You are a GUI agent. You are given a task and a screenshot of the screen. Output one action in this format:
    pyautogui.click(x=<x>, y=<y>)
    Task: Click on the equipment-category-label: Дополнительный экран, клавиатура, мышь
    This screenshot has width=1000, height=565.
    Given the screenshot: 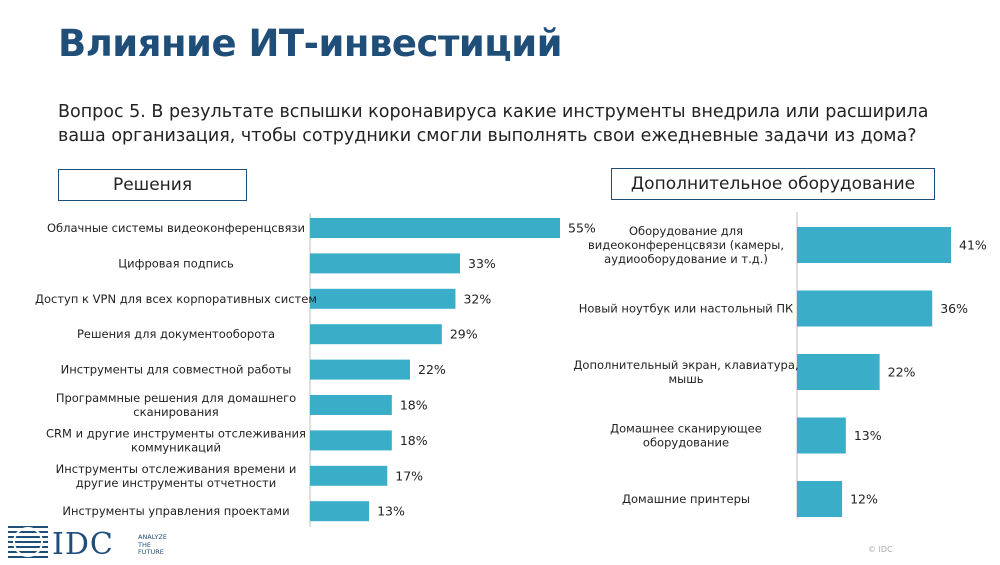 What is the action you would take?
    pyautogui.click(x=685, y=372)
    